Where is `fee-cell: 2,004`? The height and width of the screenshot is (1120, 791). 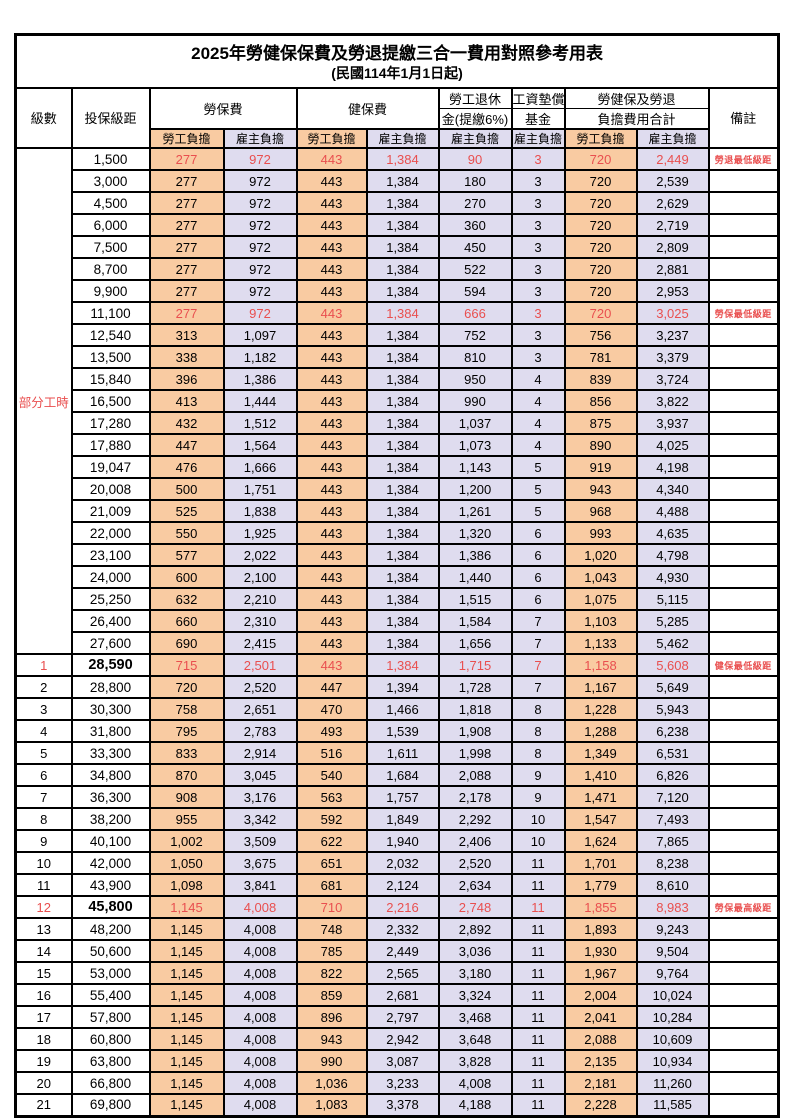
fee-cell: 2,004 is located at coordinates (600, 995).